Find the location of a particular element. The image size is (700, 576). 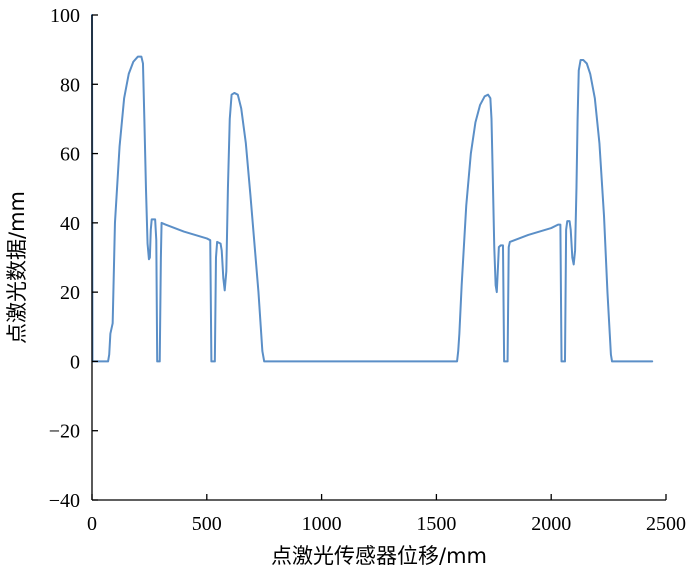

x-tick-label: 1500 is located at coordinates (436, 524).